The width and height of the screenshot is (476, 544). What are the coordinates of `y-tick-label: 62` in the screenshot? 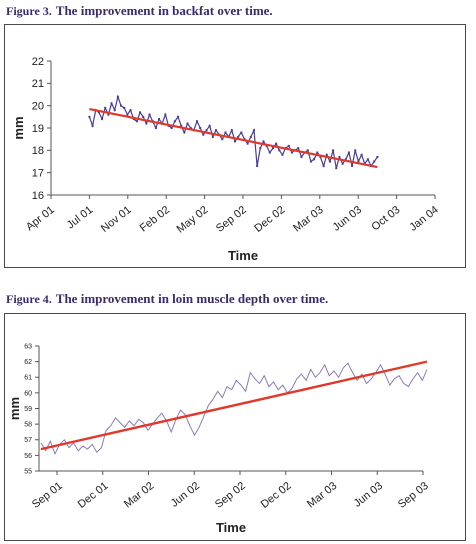 It's located at (28, 362).